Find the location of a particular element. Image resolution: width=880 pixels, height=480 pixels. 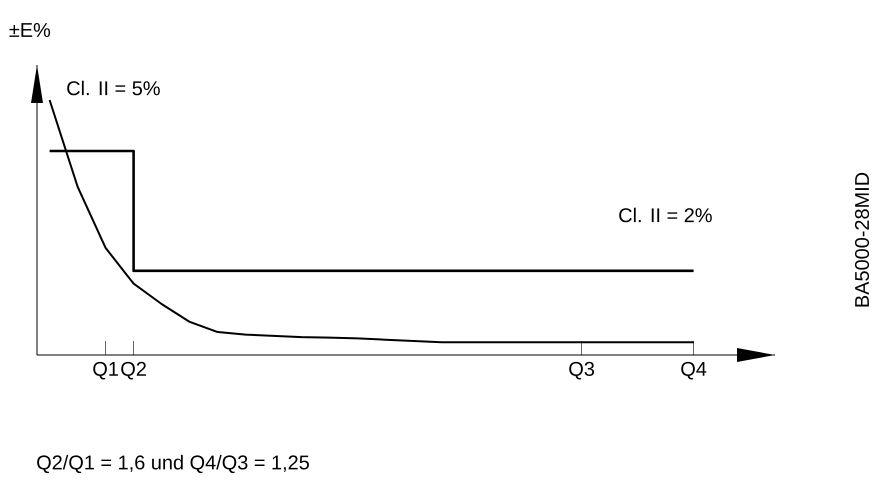

x-tick-label: Q4 is located at coordinates (693, 371).